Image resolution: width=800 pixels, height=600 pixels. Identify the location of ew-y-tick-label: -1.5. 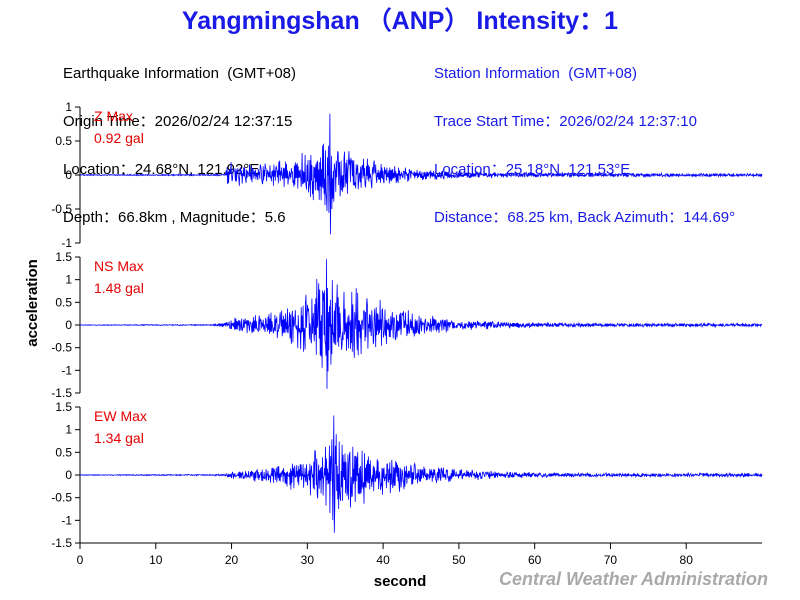
(61, 543).